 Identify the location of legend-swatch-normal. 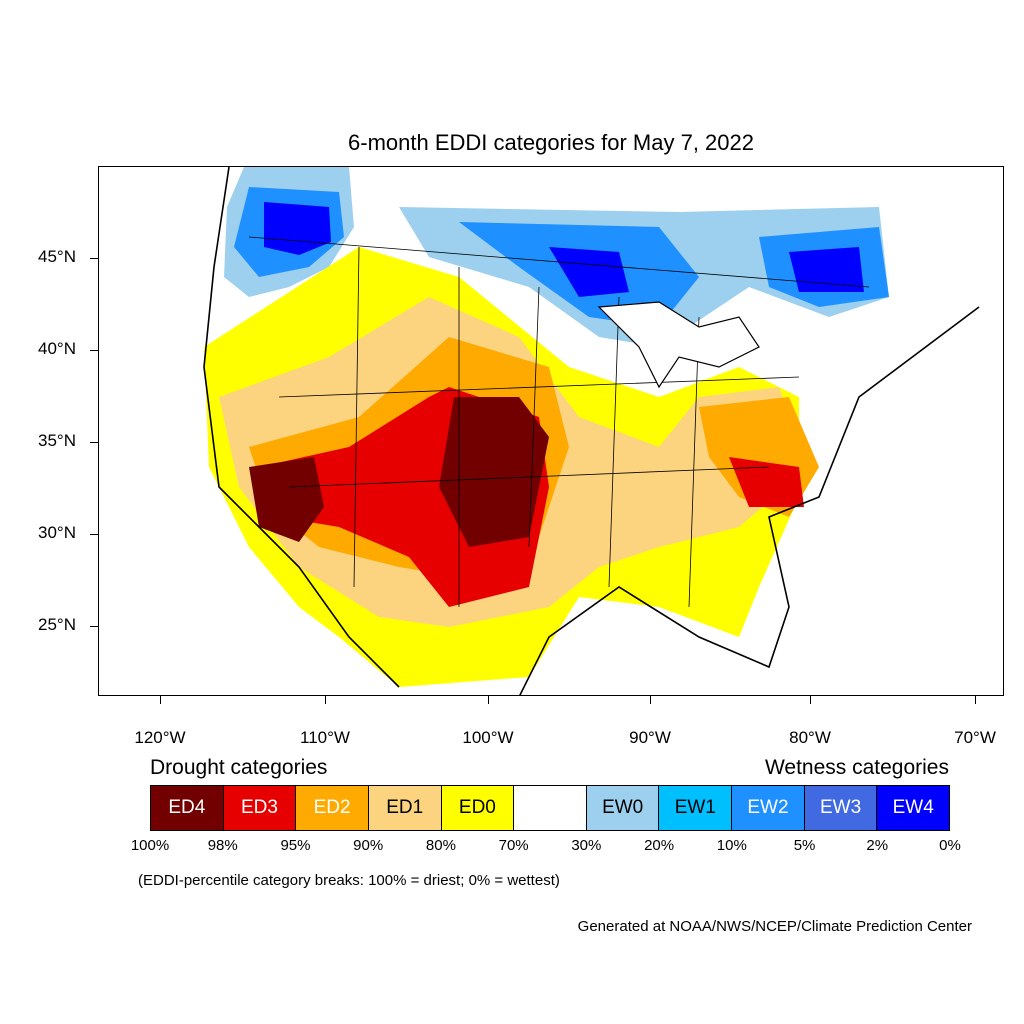
(550, 808).